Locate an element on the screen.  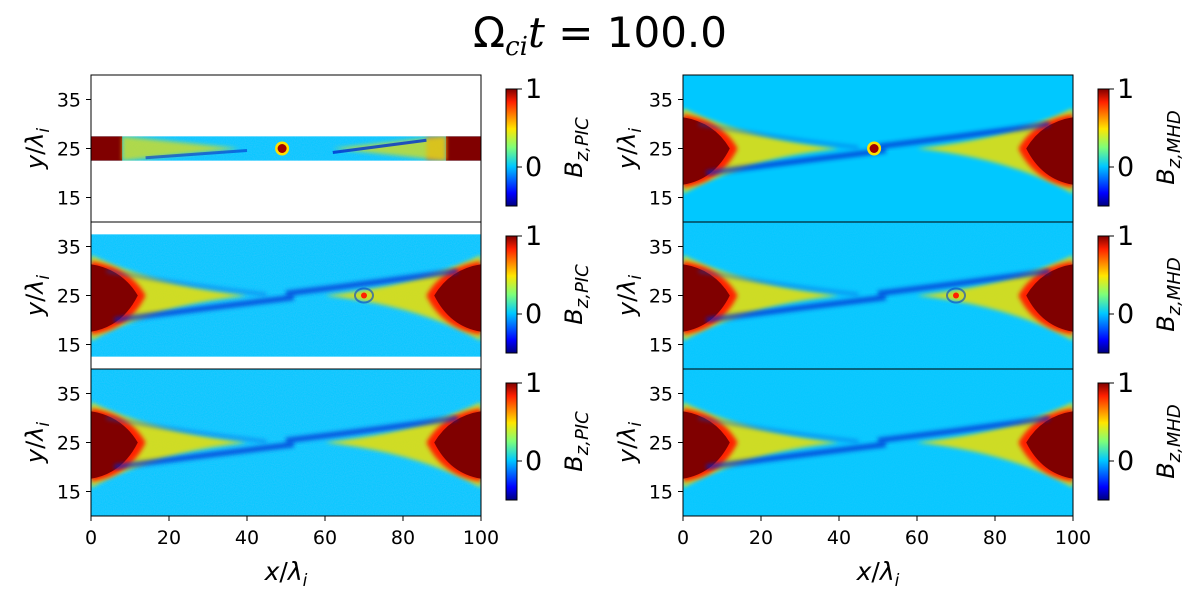
figure-title: Ωcit = 100.0 is located at coordinates (600, 35).